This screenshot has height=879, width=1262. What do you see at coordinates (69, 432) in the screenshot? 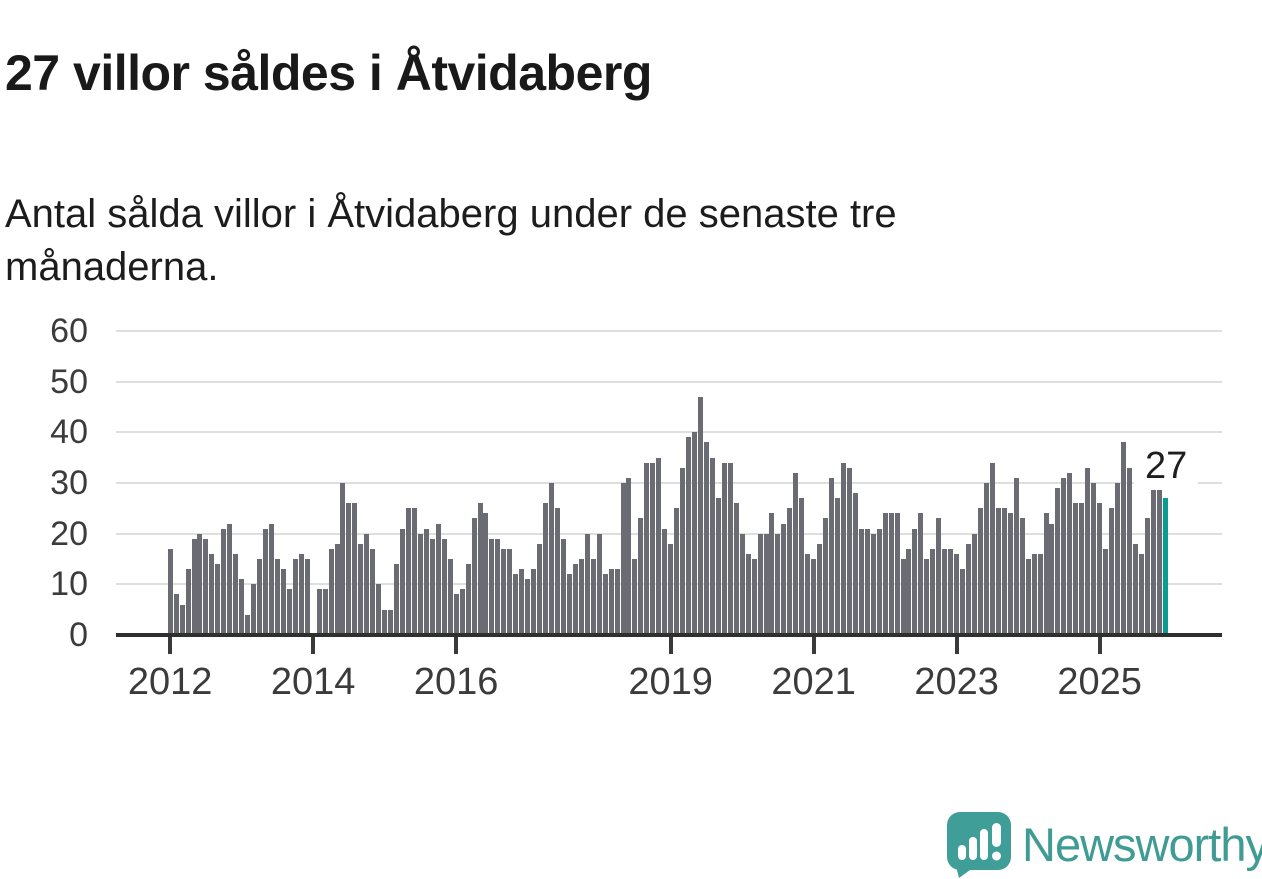
I see `y-axis-tick-label: 40` at bounding box center [69, 432].